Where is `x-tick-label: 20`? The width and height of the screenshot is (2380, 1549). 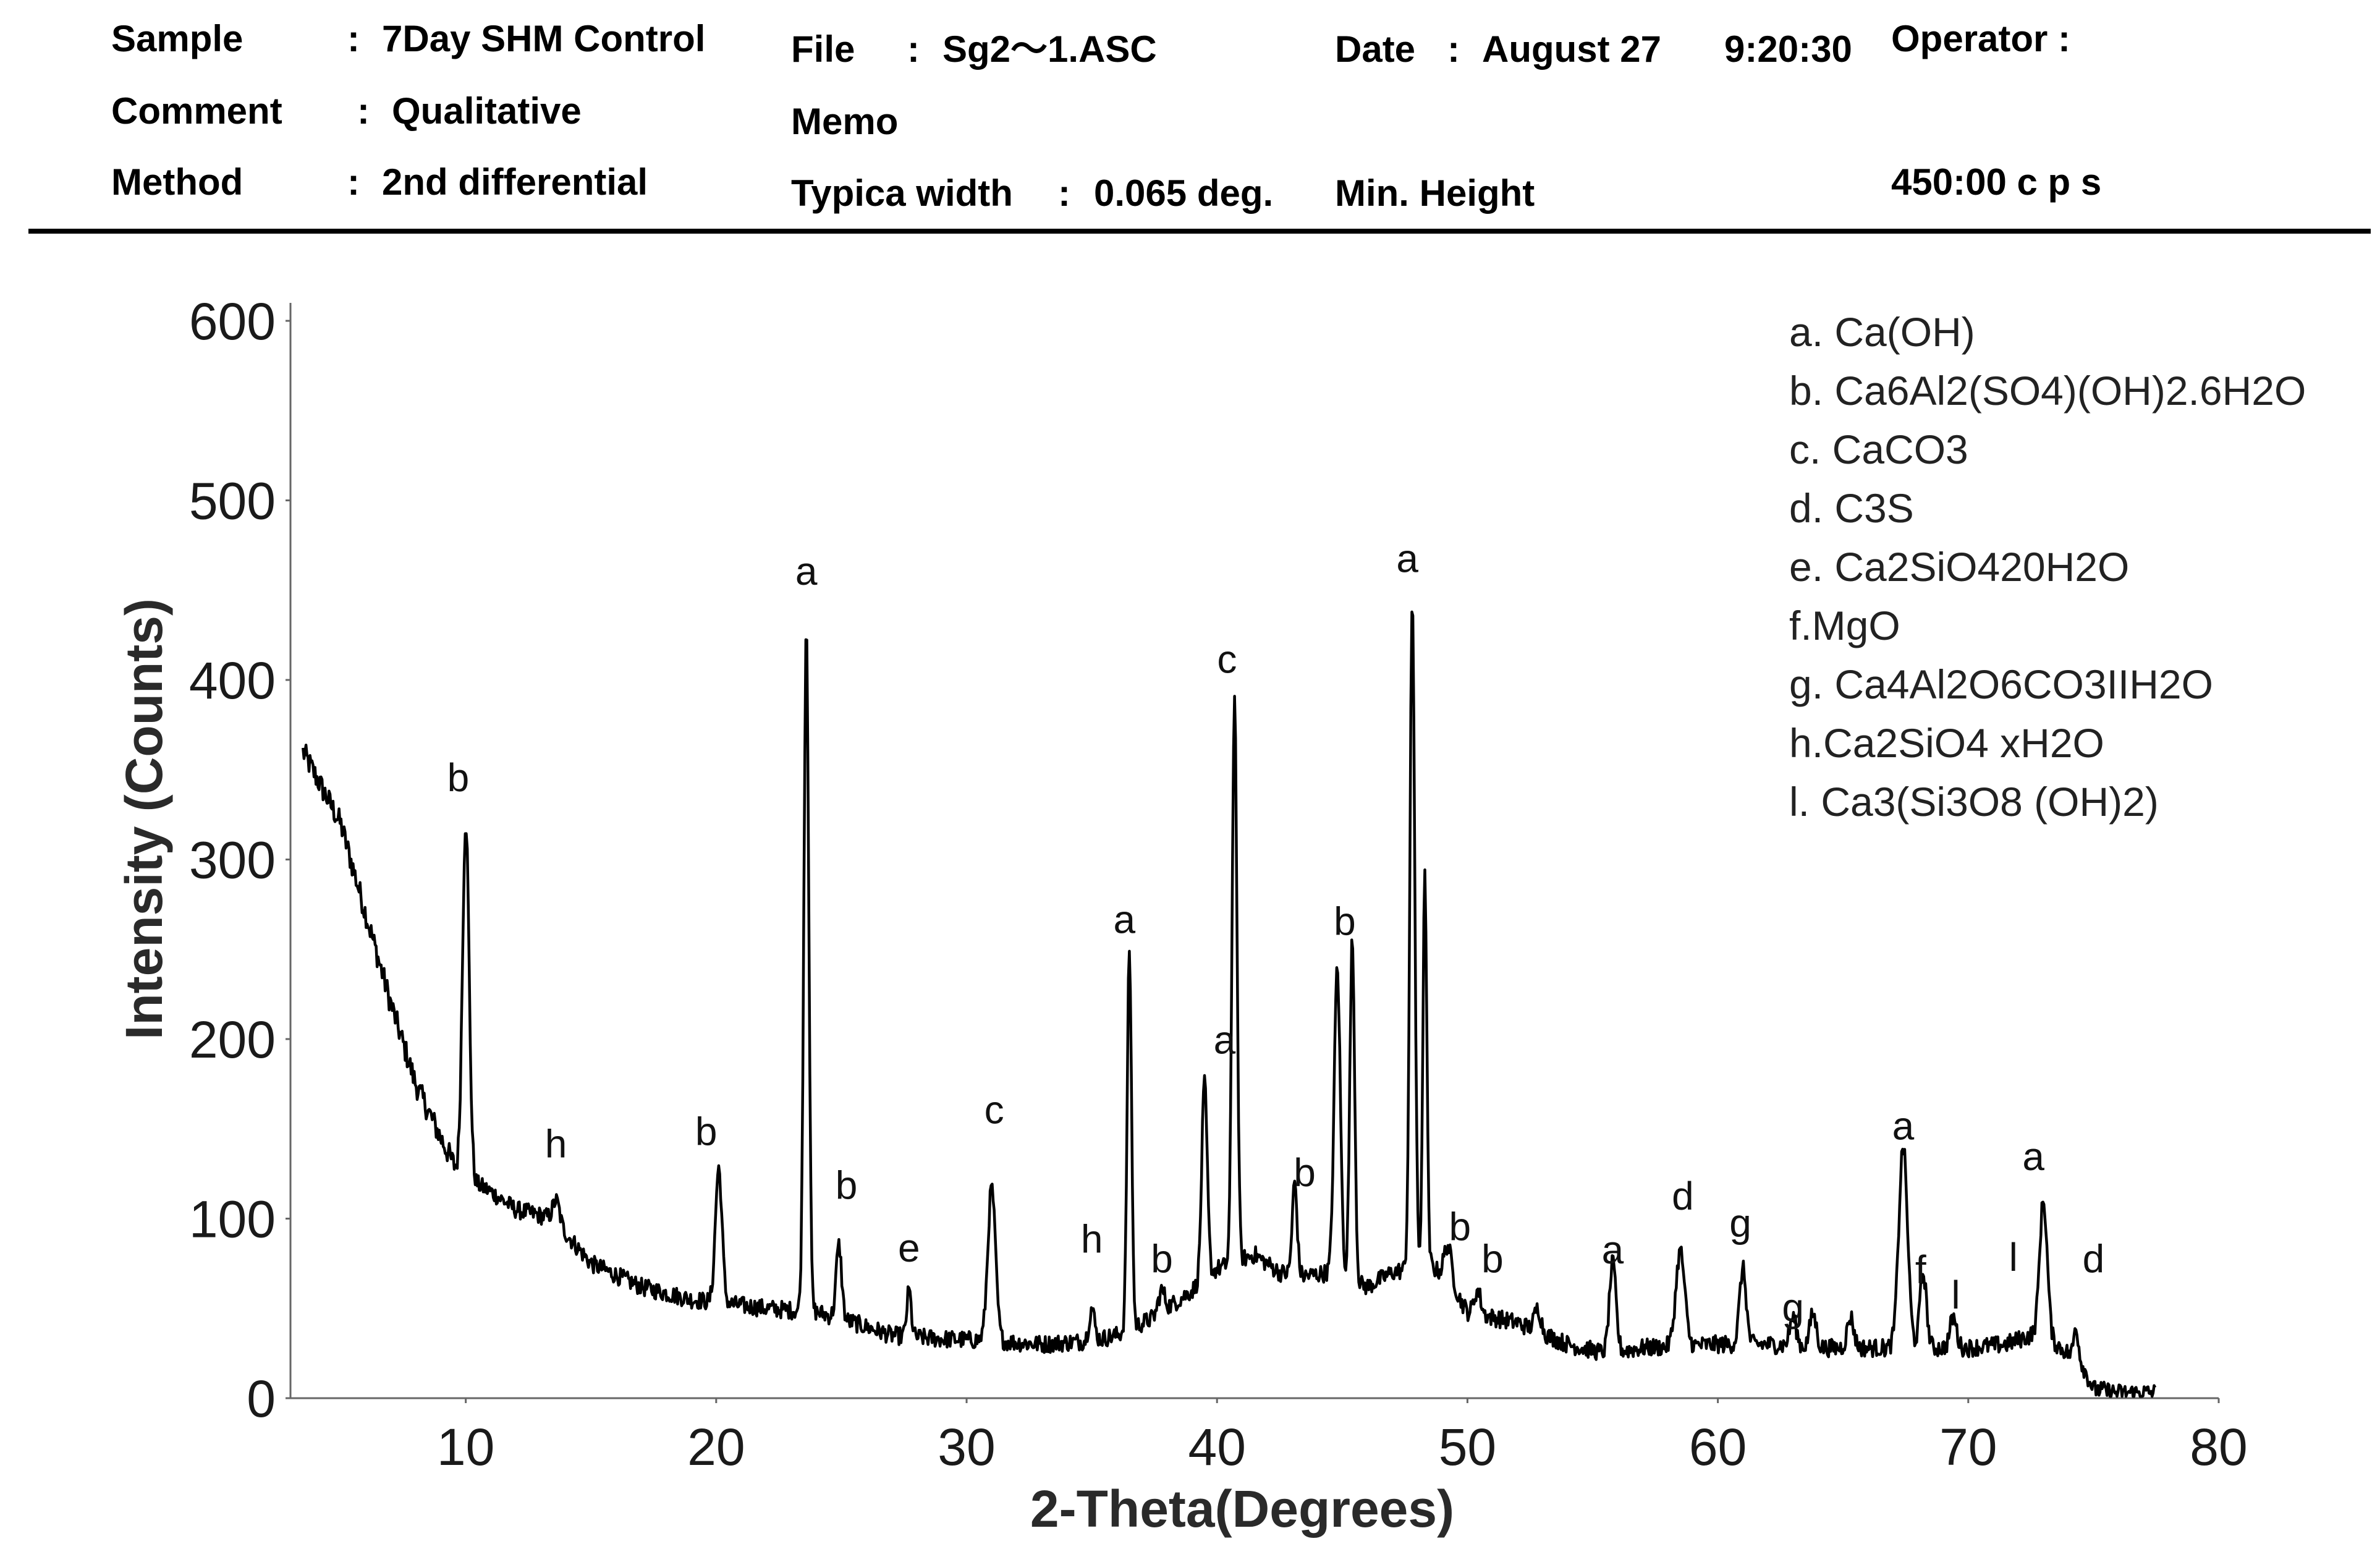
x-tick-label: 20 is located at coordinates (716, 1447).